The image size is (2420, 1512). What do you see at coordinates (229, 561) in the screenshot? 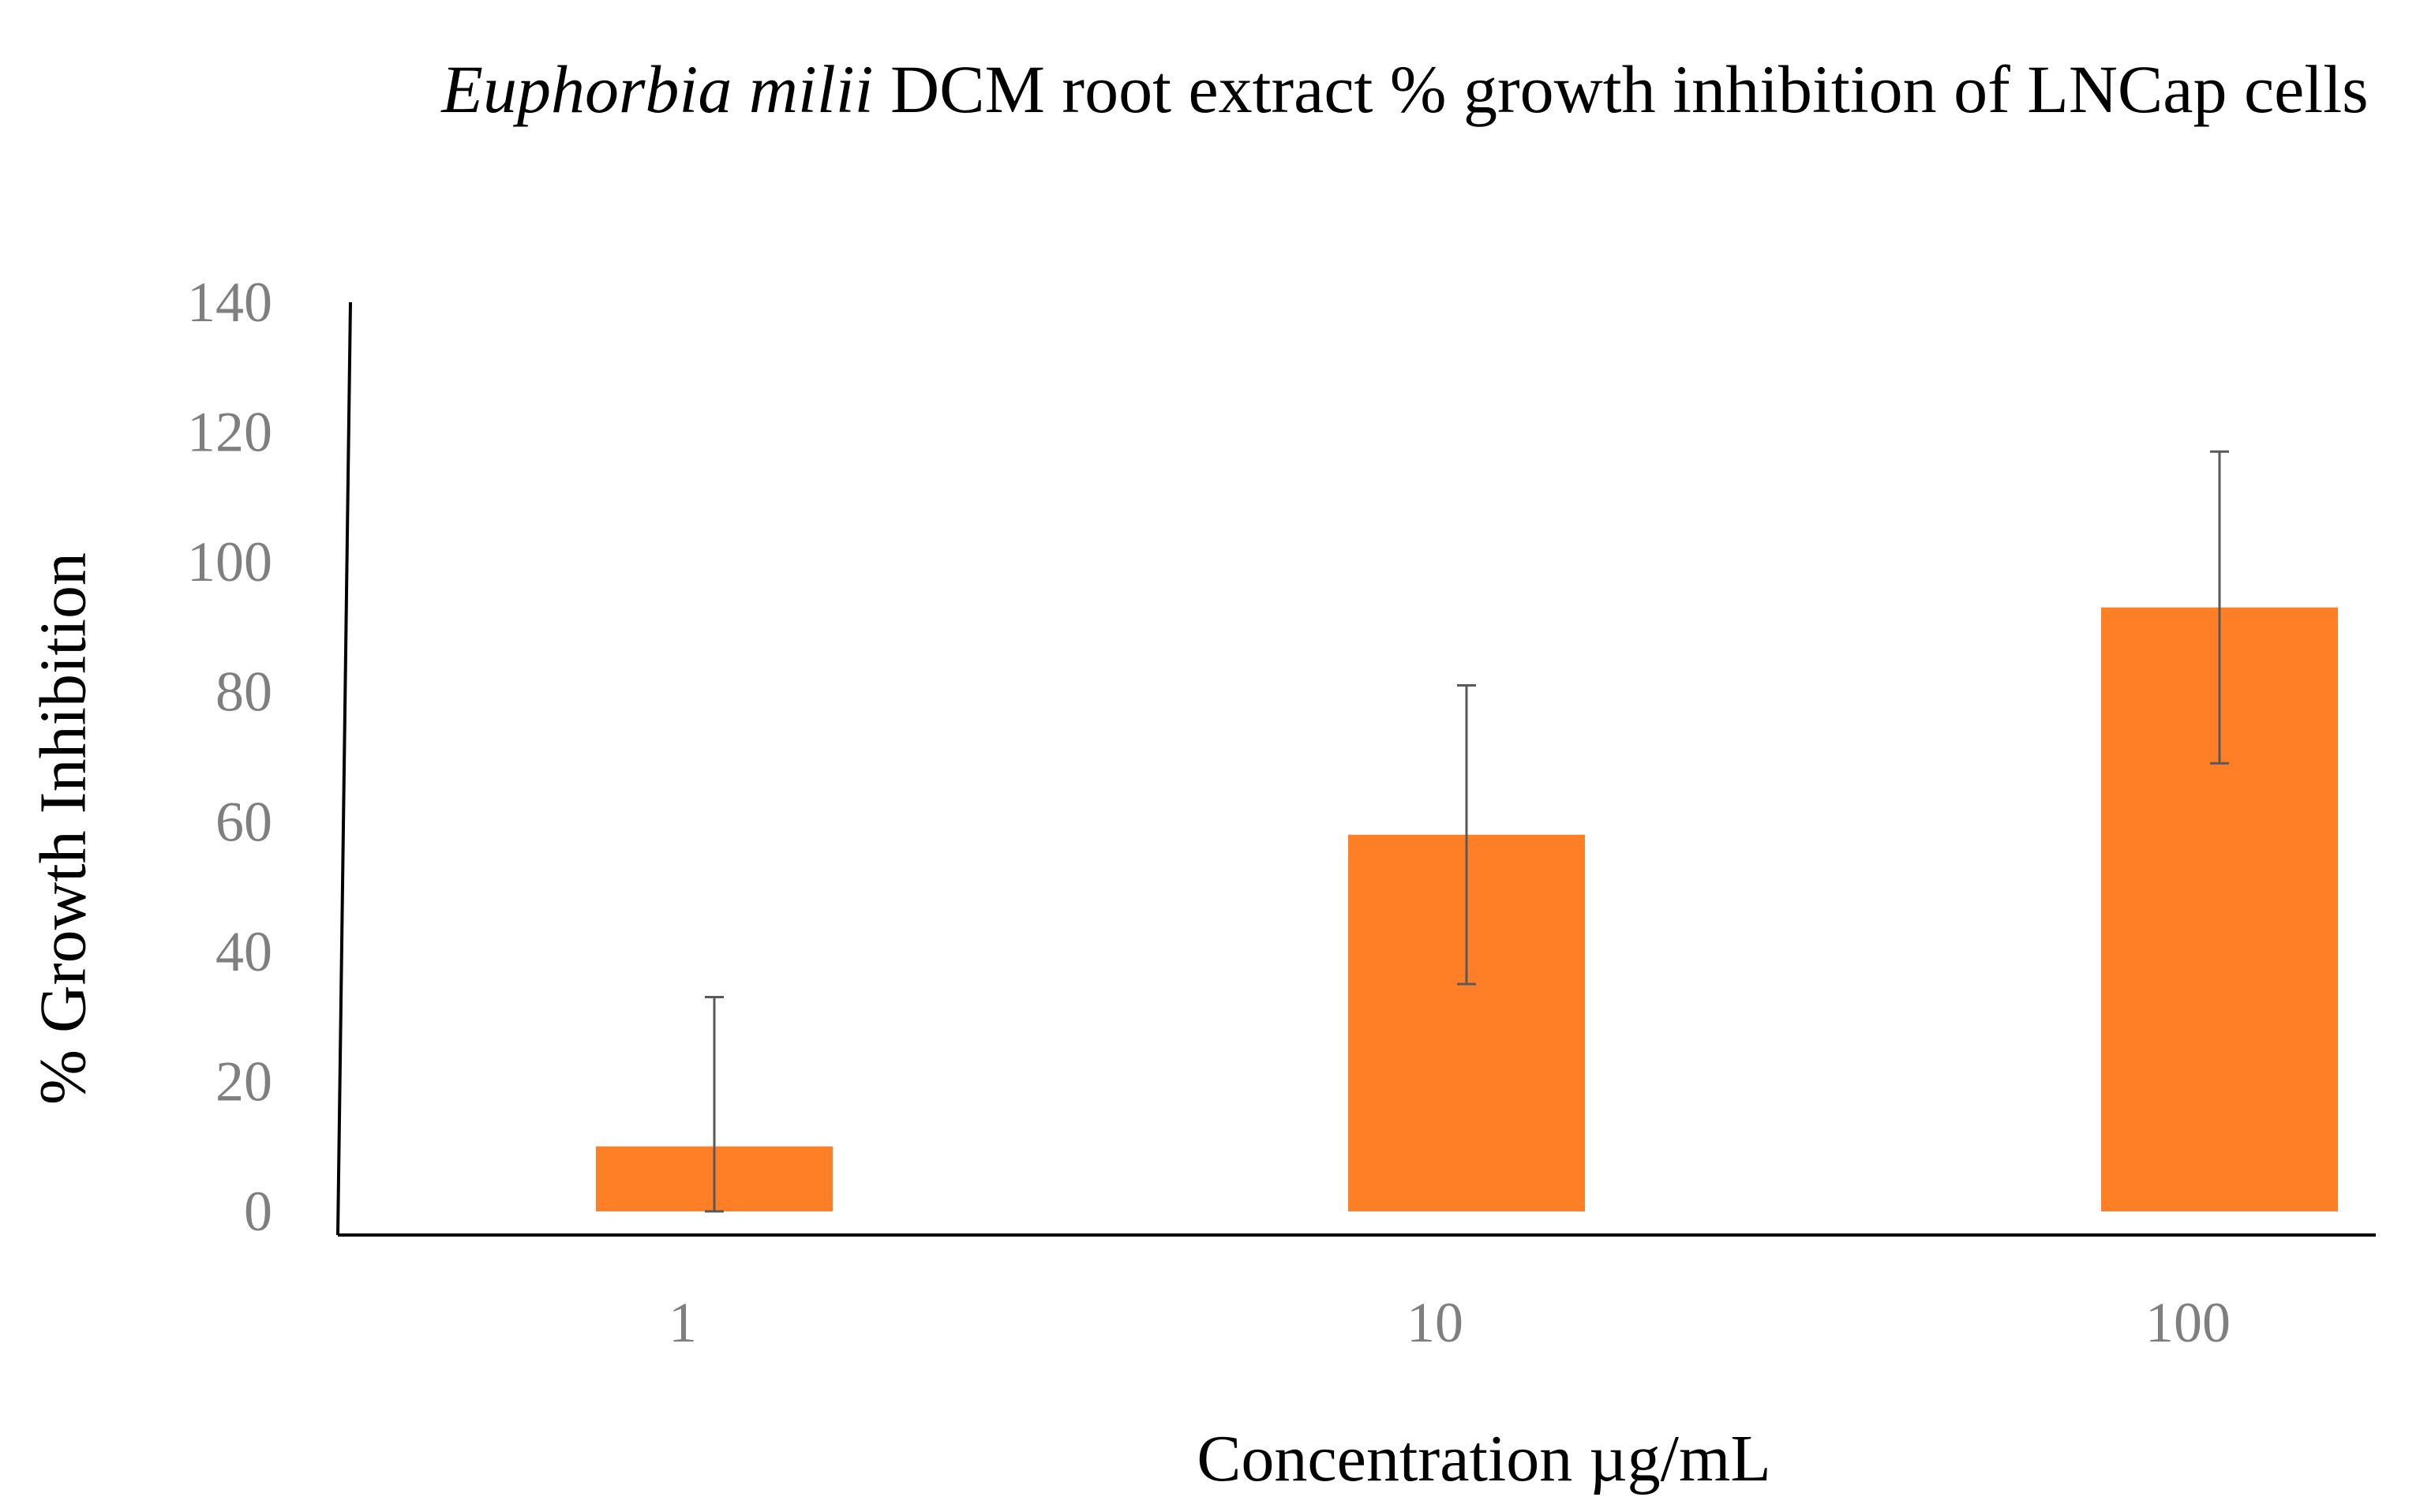
I see `y-tick-label: 100` at bounding box center [229, 561].